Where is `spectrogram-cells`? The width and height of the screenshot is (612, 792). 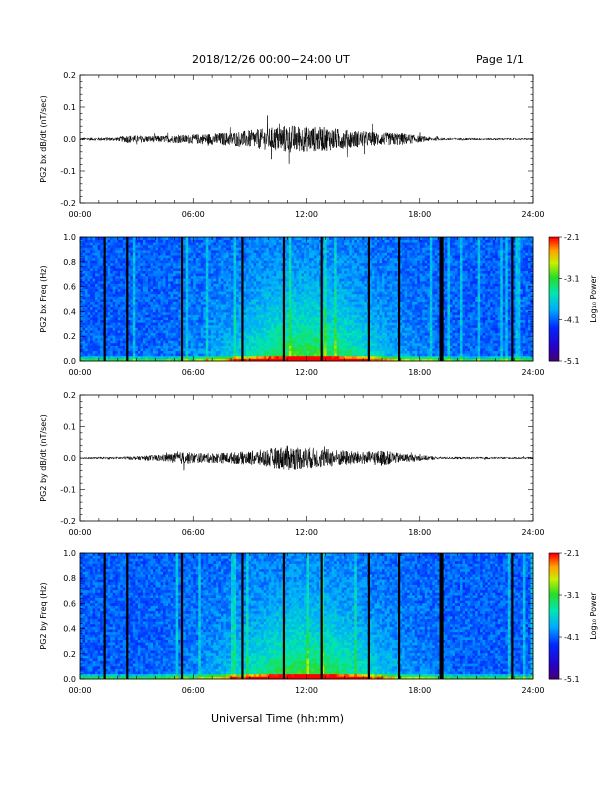
spectrogram-cells is located at coordinates (307, 299).